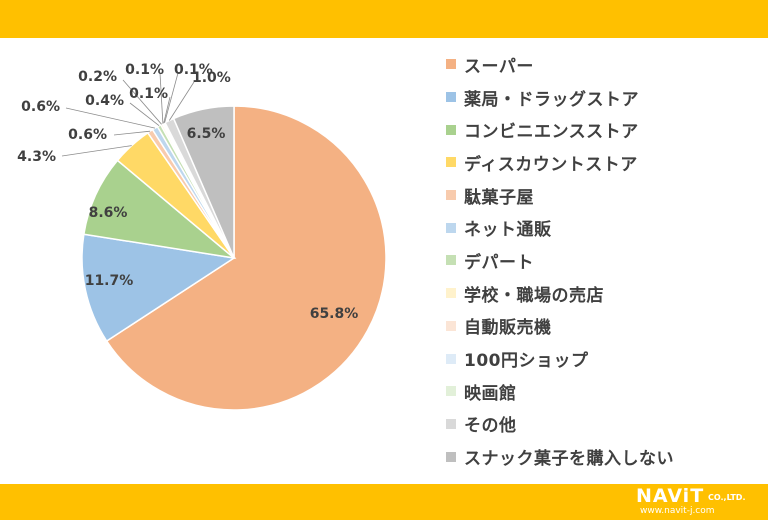 The image size is (768, 520). Describe the element at coordinates (109, 281) in the screenshot. I see `data-label-2: 11.7%` at that location.